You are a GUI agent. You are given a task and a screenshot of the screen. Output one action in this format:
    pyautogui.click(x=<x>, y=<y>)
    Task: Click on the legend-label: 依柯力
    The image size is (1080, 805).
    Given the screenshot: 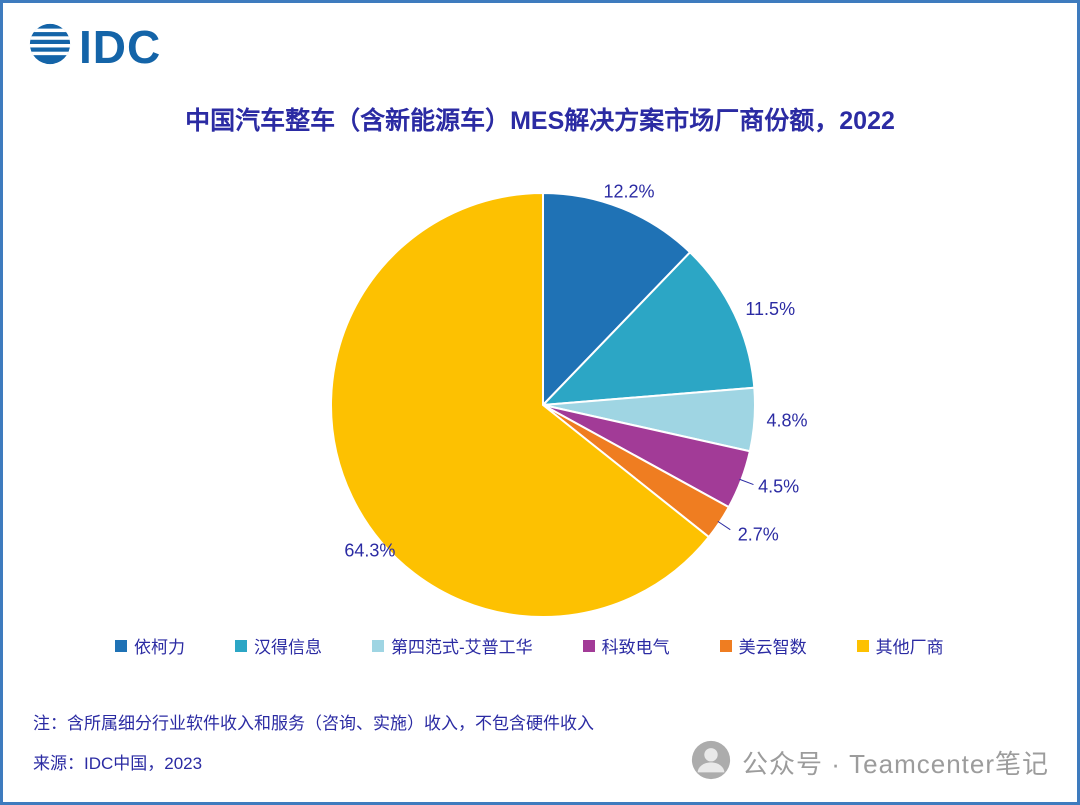 What is the action you would take?
    pyautogui.click(x=159, y=647)
    